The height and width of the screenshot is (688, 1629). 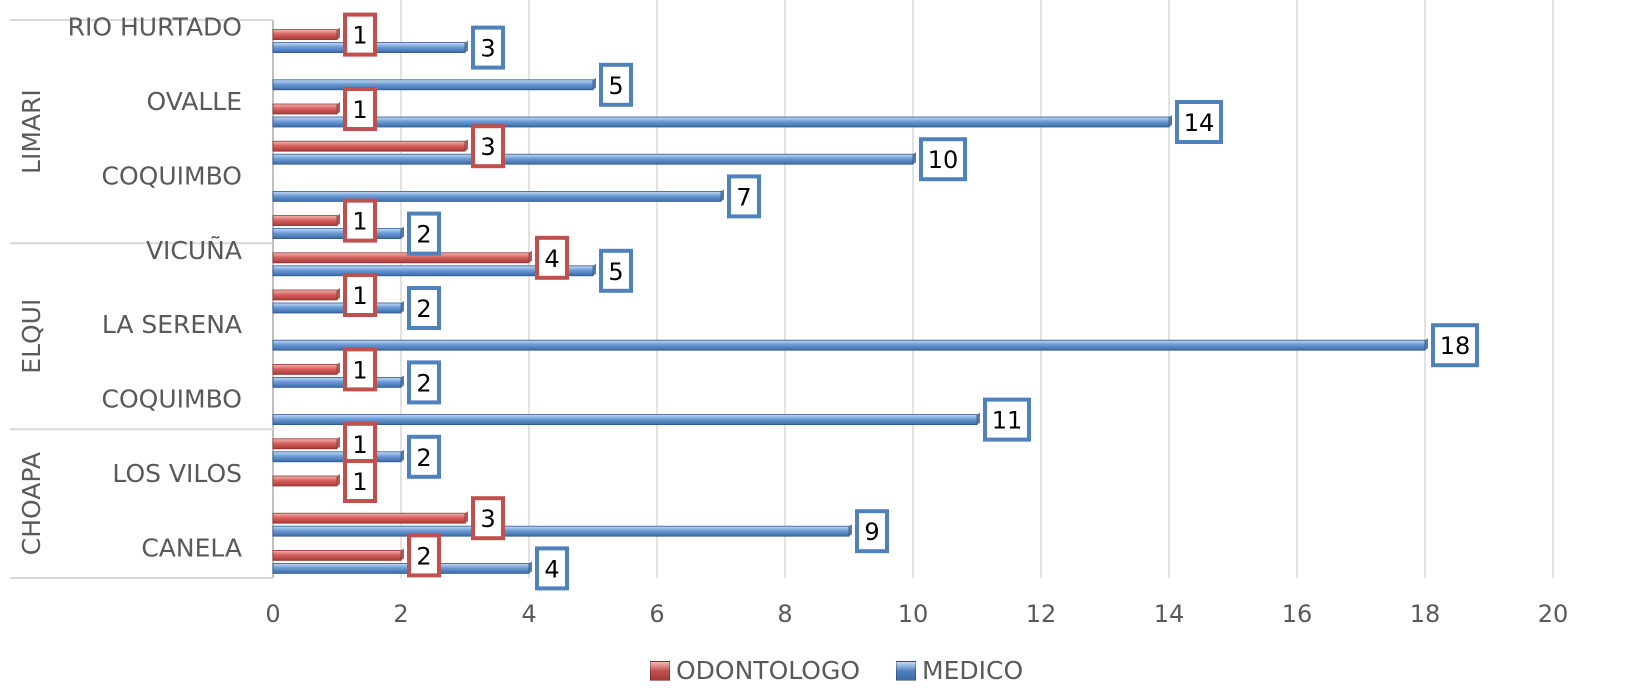 I want to click on x-tick-label: 14, so click(x=1169, y=614).